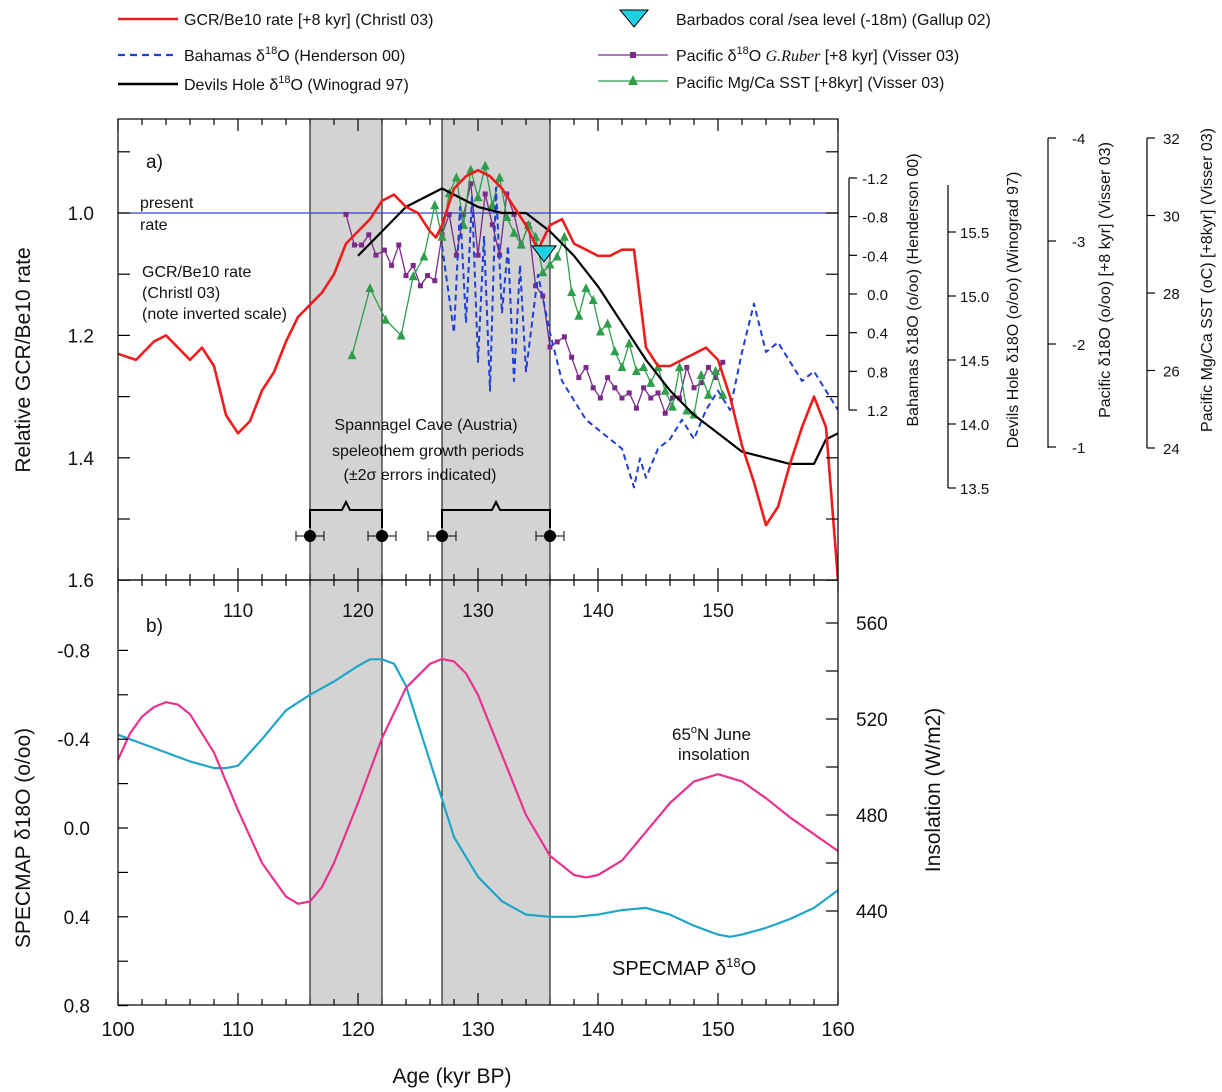 Image resolution: width=1222 pixels, height=1092 pixels. I want to click on bahamas-tick-label: -0.8, so click(875, 218).